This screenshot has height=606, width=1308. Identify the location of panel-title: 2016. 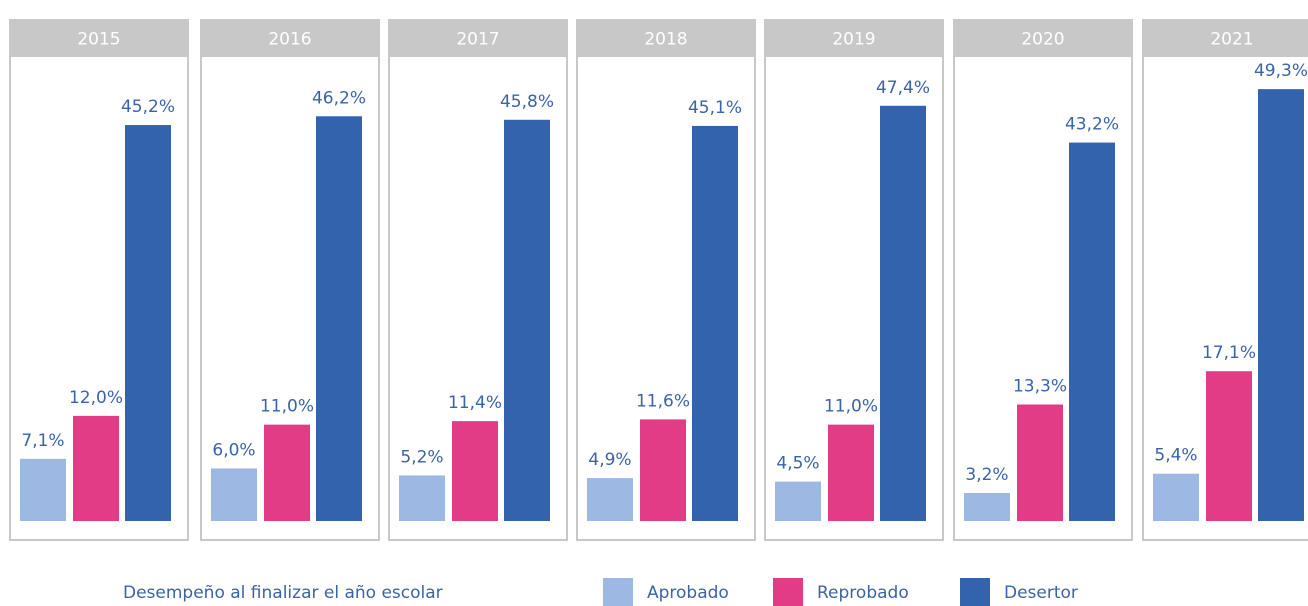
(289, 40).